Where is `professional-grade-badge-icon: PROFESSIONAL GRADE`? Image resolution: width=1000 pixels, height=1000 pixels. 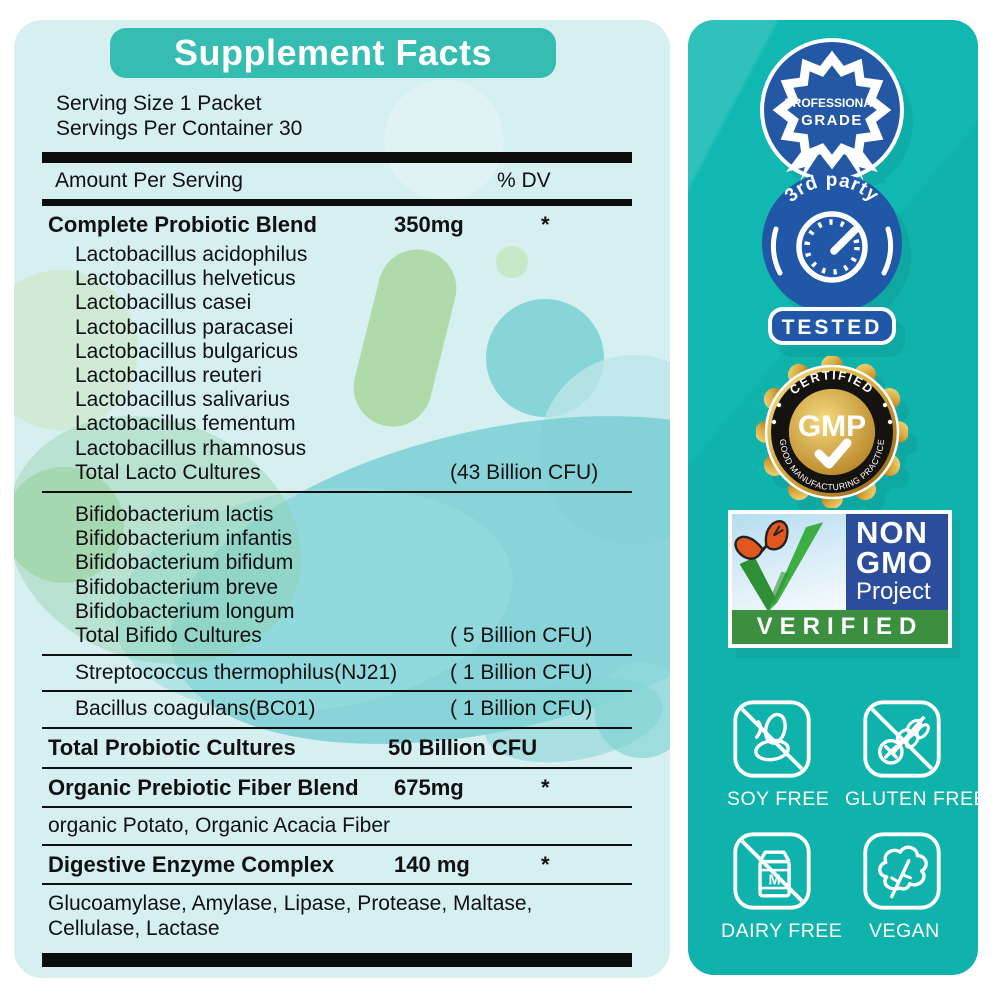 professional-grade-badge-icon: PROFESSIONAL GRADE is located at coordinates (832, 110).